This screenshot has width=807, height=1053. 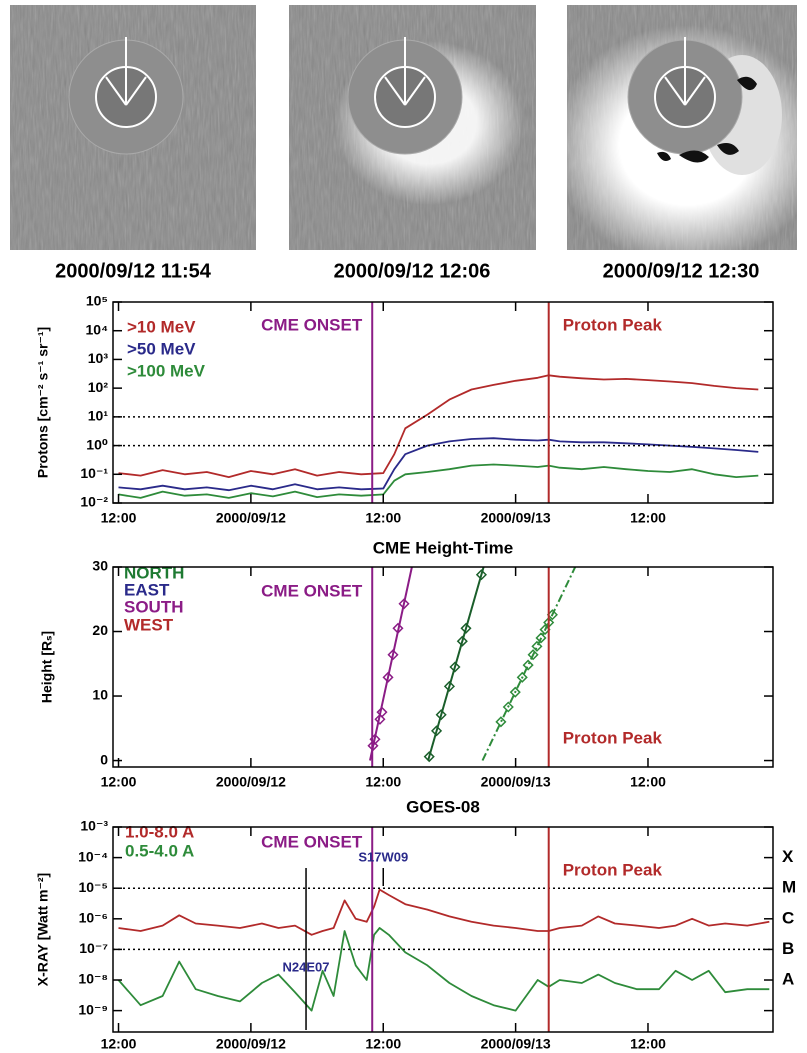 I want to click on flare-class-label: A, so click(x=788, y=978).